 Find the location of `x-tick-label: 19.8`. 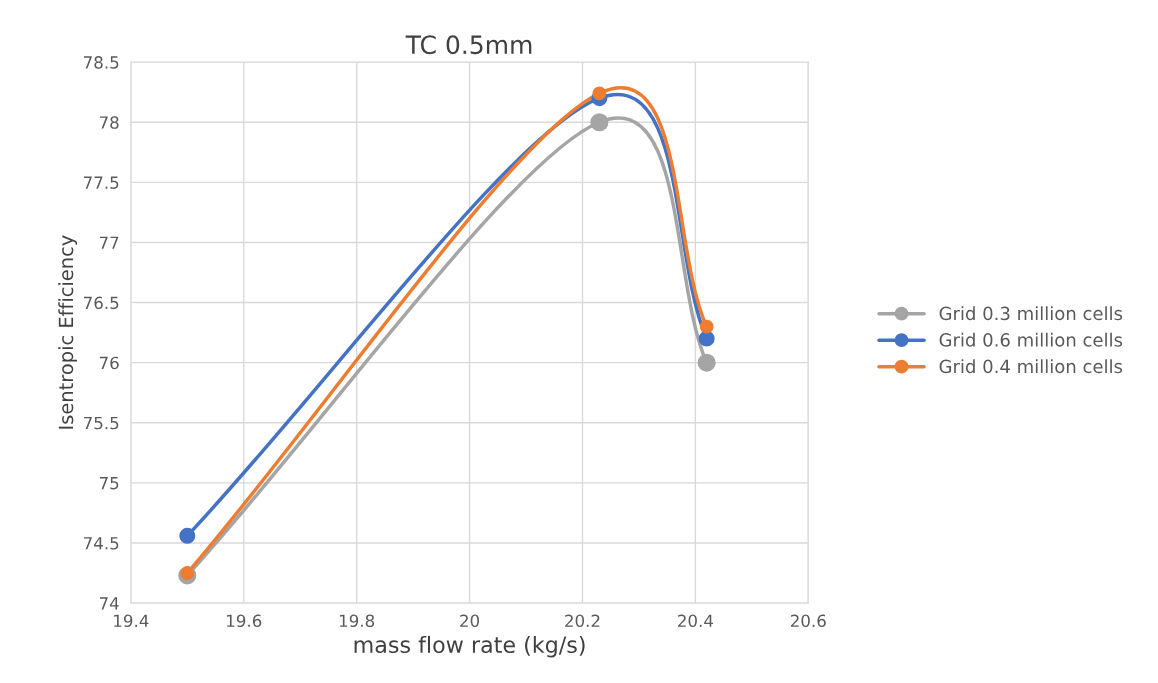

x-tick-label: 19.8 is located at coordinates (357, 621).